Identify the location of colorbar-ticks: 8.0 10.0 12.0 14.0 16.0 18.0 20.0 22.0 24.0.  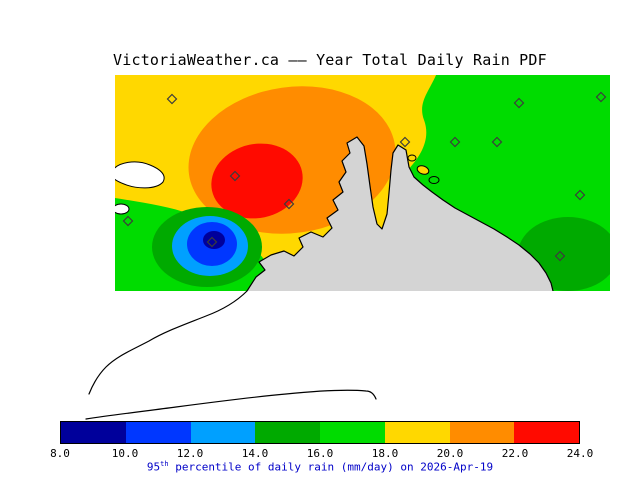
(321, 453).